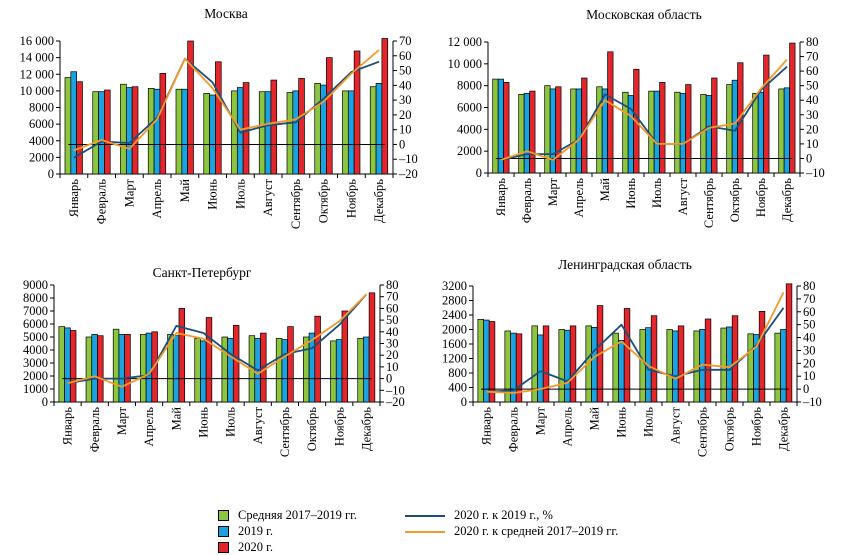 This screenshot has height=555, width=844. I want to click on chart3-x-tick-label: Октябрь, so click(312, 429).